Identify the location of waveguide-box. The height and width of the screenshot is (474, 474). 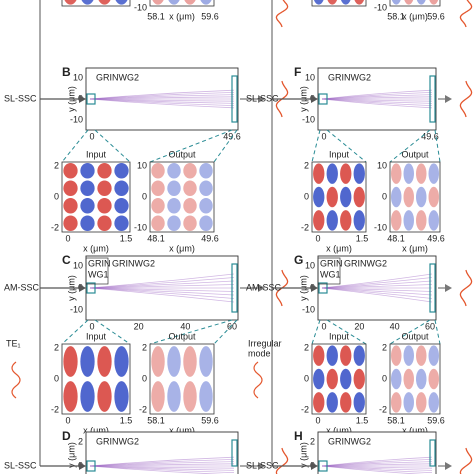
(162, 452).